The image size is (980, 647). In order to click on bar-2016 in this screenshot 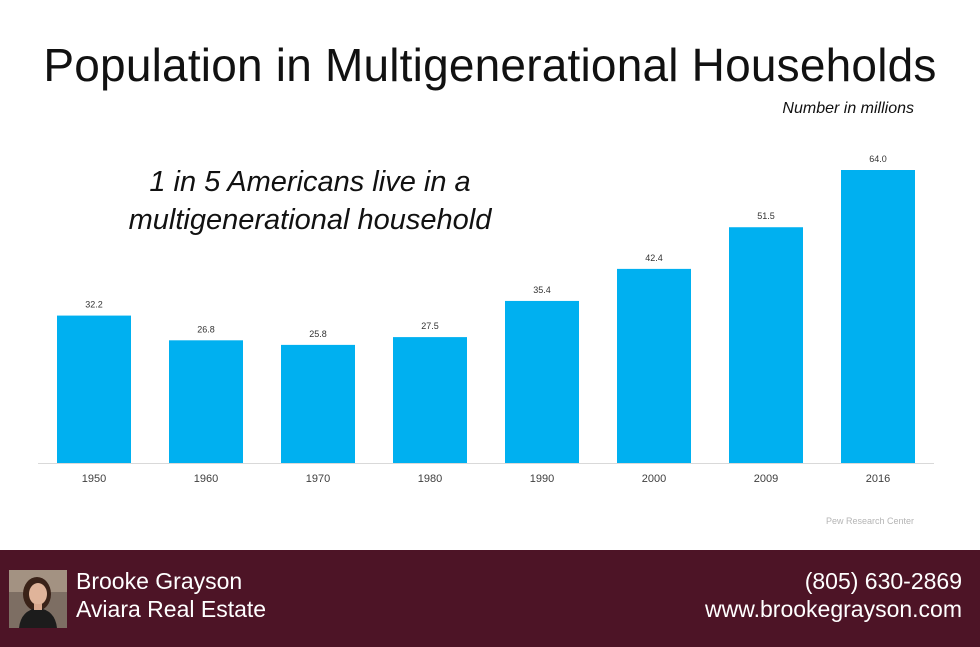, I will do `click(878, 316)`.